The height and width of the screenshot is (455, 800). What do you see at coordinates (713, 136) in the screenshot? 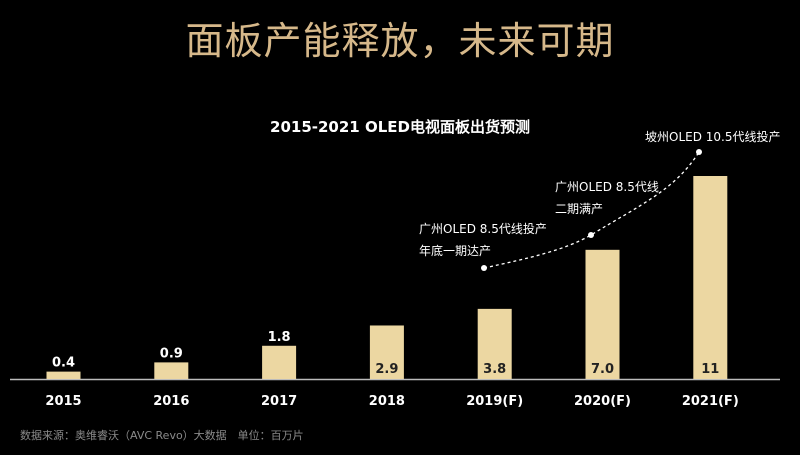
I see `annotation-text: 坡州OLED 10.5代线投产` at bounding box center [713, 136].